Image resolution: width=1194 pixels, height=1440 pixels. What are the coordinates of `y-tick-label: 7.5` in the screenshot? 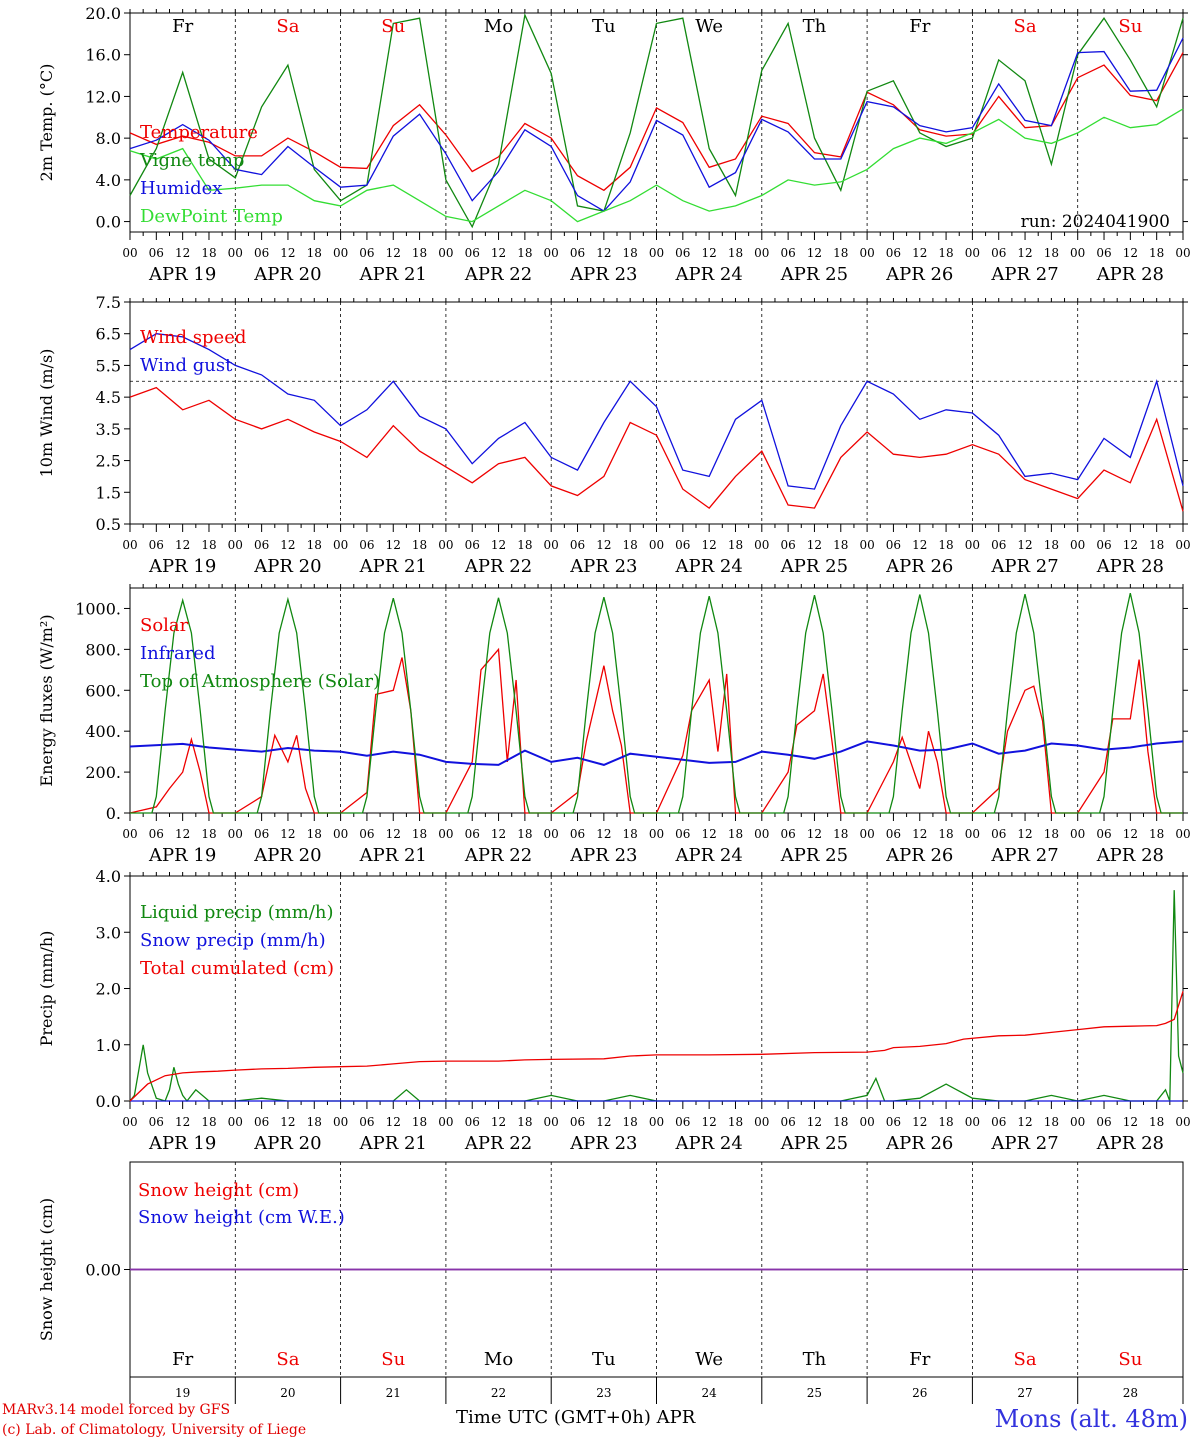 It's located at (108, 302).